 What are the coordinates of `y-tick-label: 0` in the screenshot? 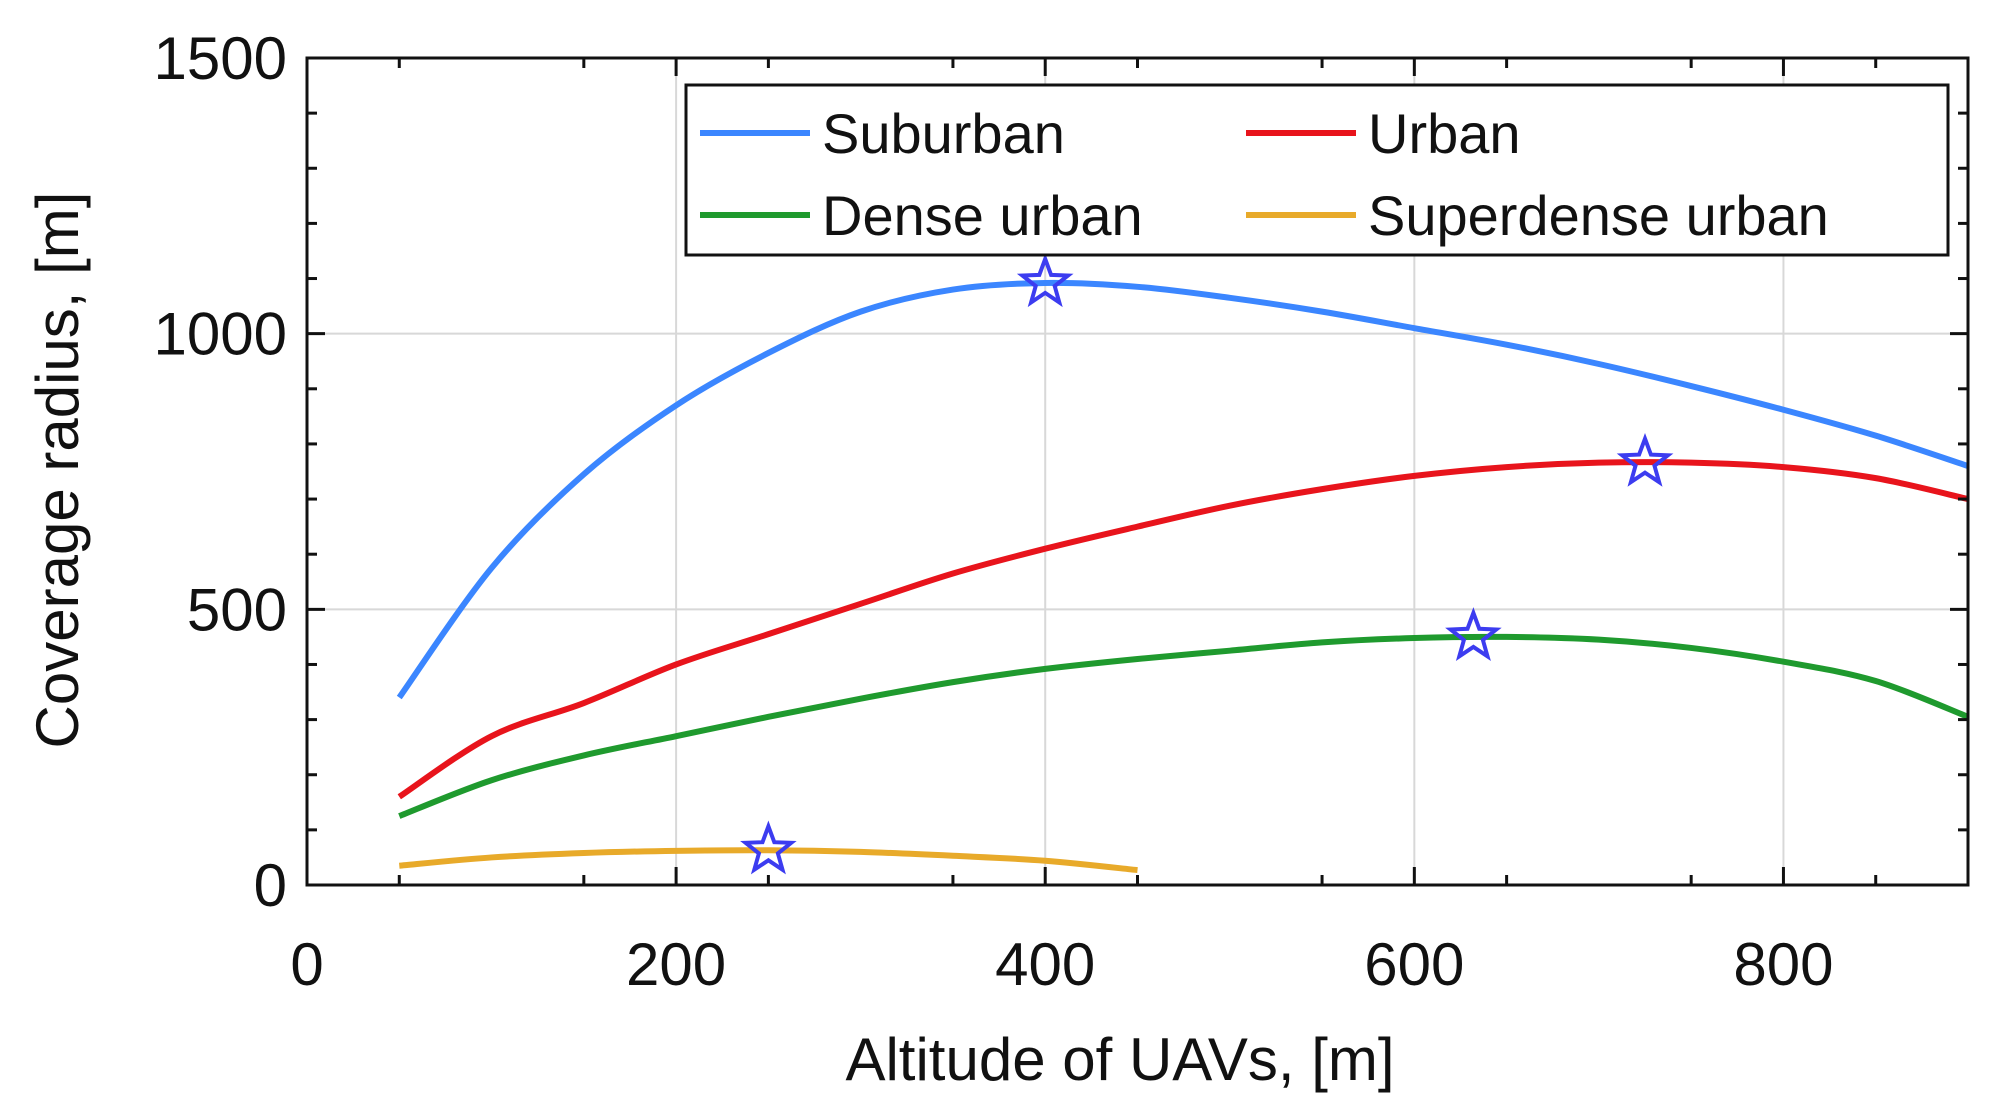 It's located at (270, 885).